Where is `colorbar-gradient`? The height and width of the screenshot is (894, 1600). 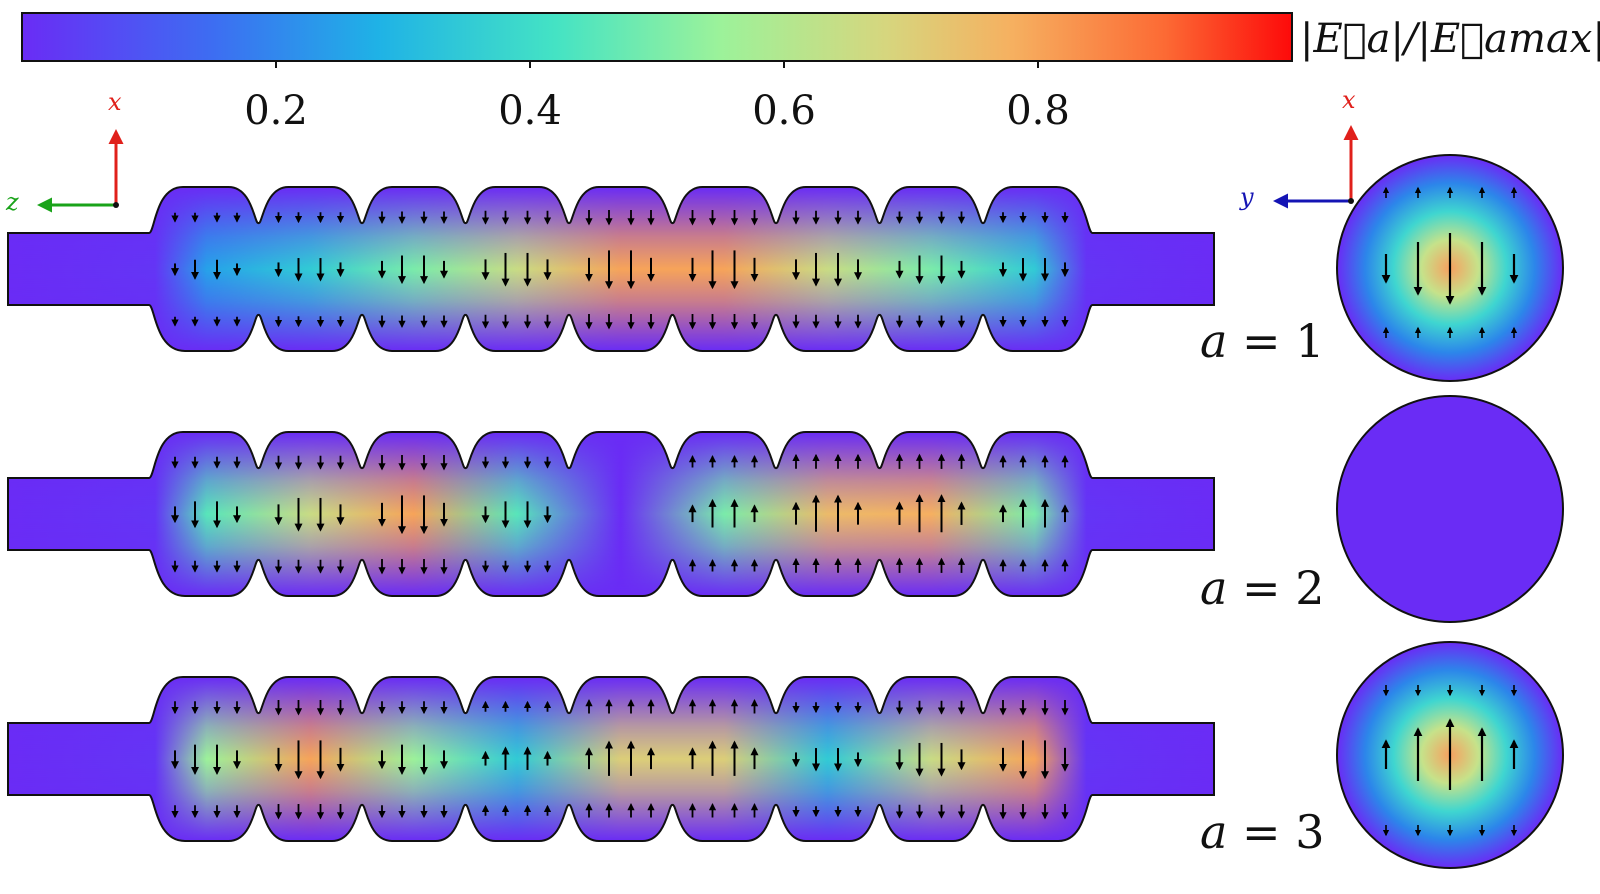 colorbar-gradient is located at coordinates (657, 37).